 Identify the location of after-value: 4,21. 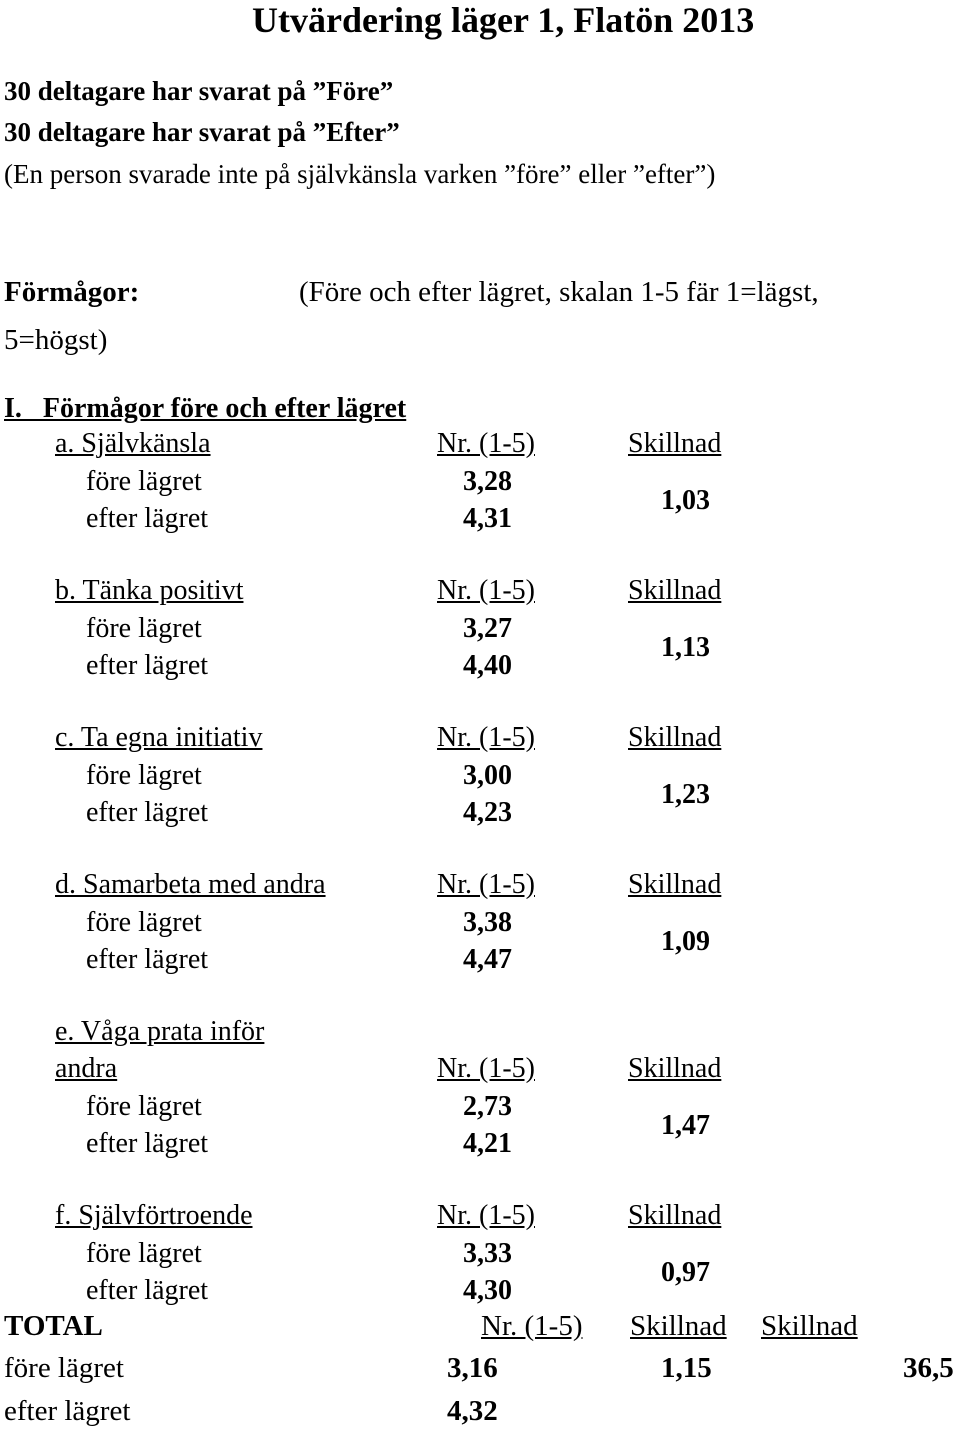
(487, 1143).